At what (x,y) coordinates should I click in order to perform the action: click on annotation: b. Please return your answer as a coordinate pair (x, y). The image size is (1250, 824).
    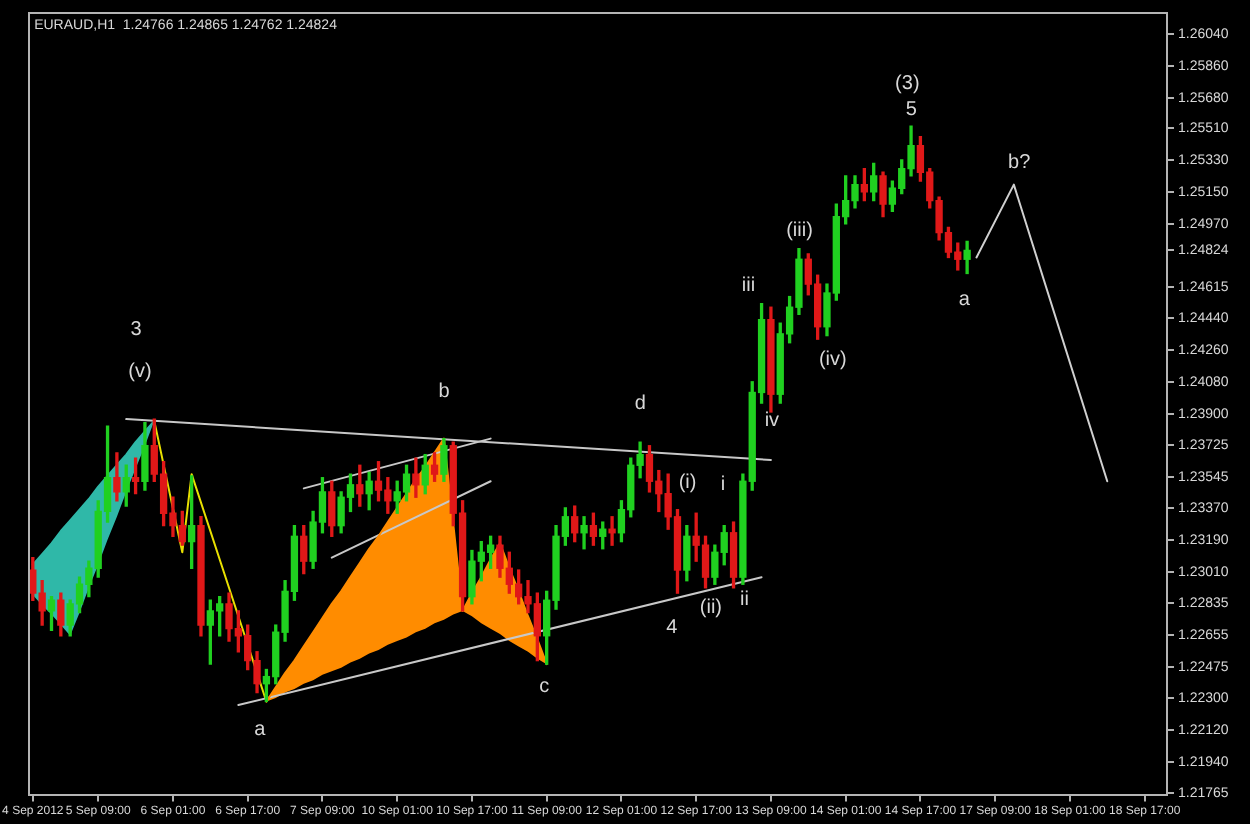
    Looking at the image, I should click on (444, 391).